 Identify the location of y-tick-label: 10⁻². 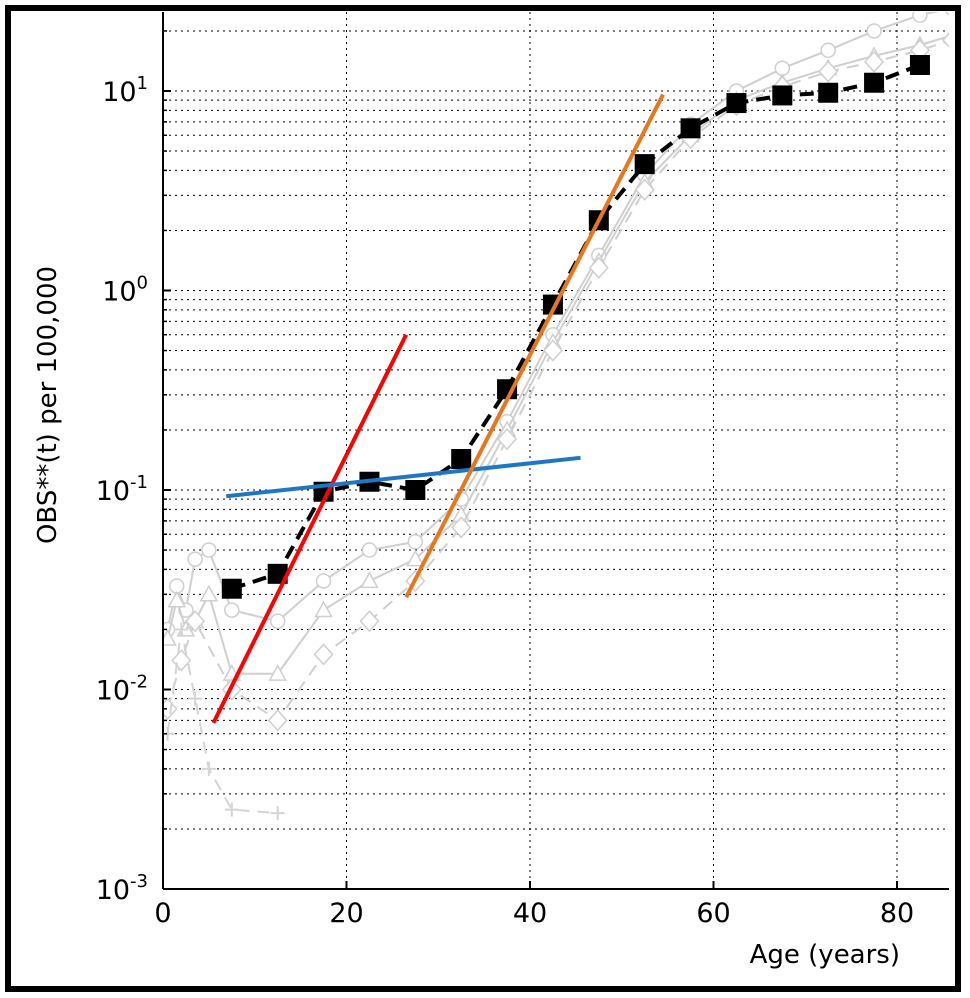
(122, 689).